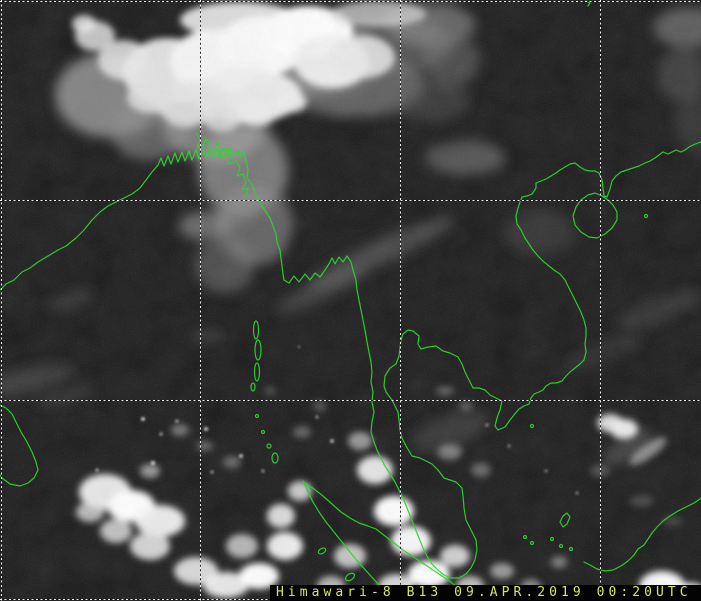  What do you see at coordinates (532, 426) in the screenshot?
I see `coastline-con-son` at bounding box center [532, 426].